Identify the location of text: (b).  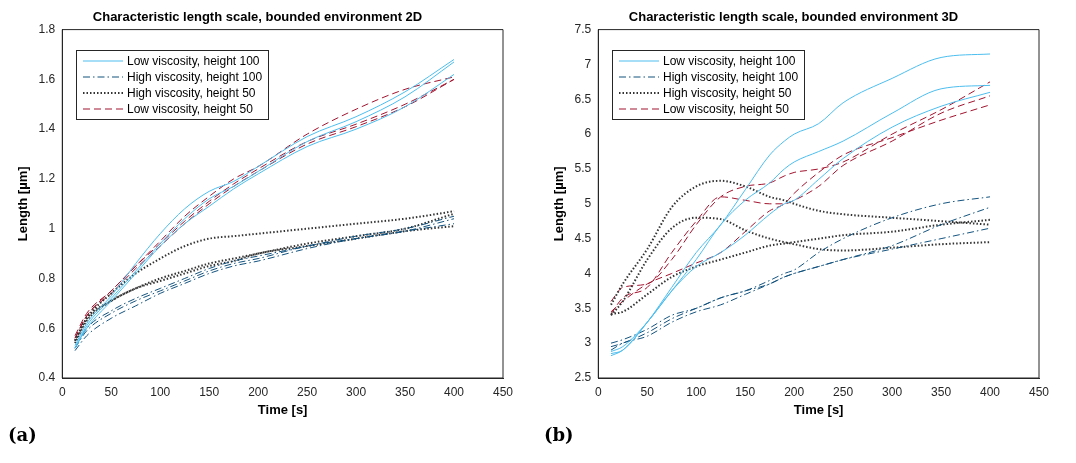
(559, 434).